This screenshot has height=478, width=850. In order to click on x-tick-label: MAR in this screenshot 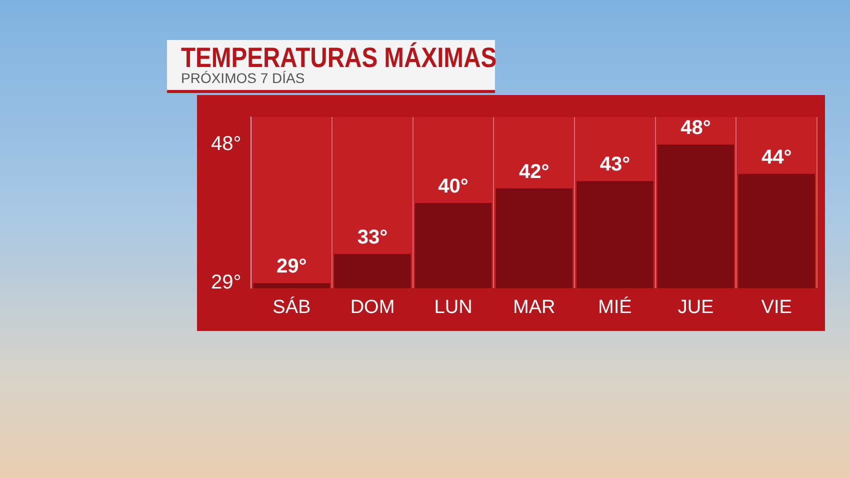, I will do `click(534, 307)`.